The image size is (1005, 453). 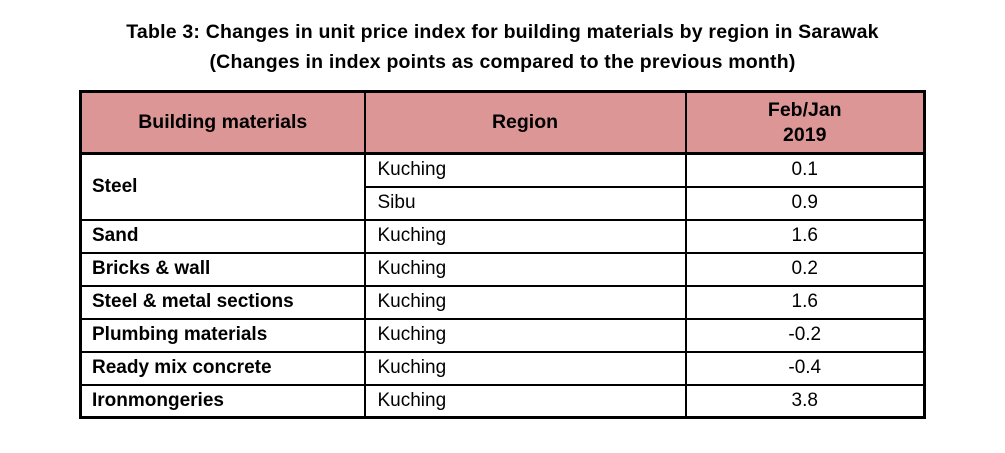 I want to click on value-cell: -0.4, so click(x=805, y=368).